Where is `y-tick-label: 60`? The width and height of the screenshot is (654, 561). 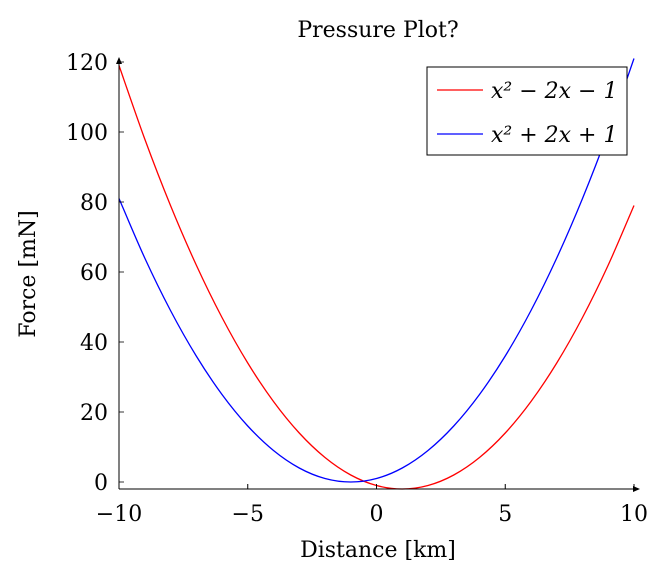
y-tick-label: 60 is located at coordinates (94, 273).